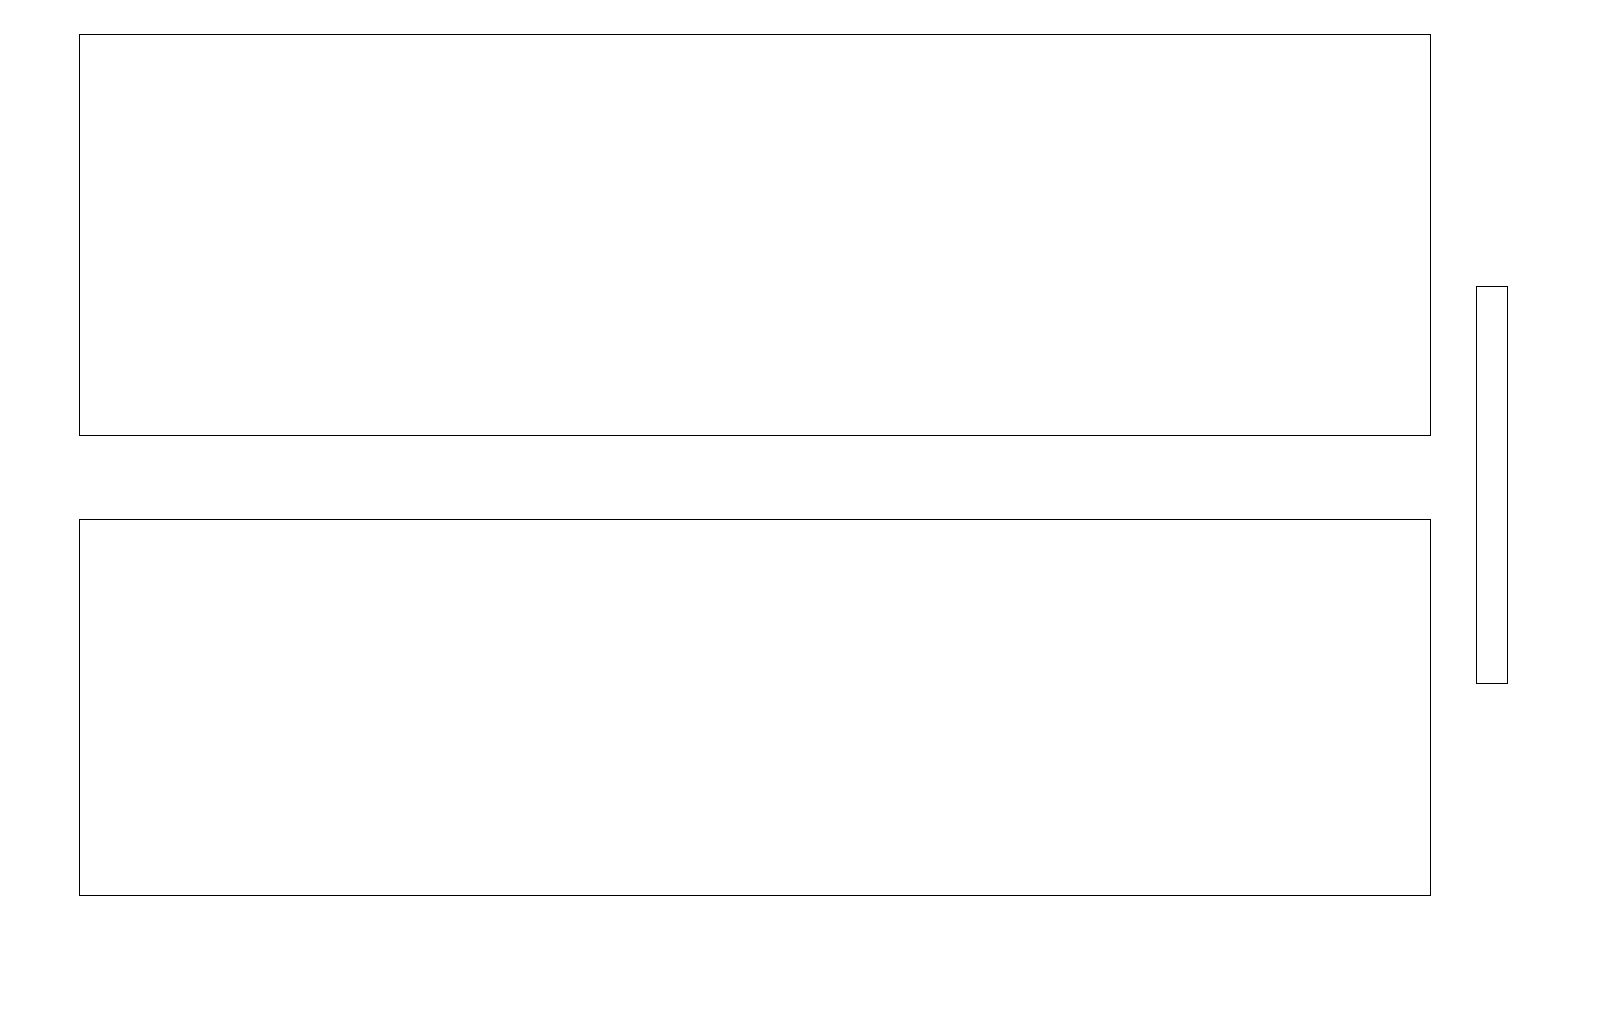 The width and height of the screenshot is (1621, 1020). I want to click on colorbar-gradient, so click(1492, 485).